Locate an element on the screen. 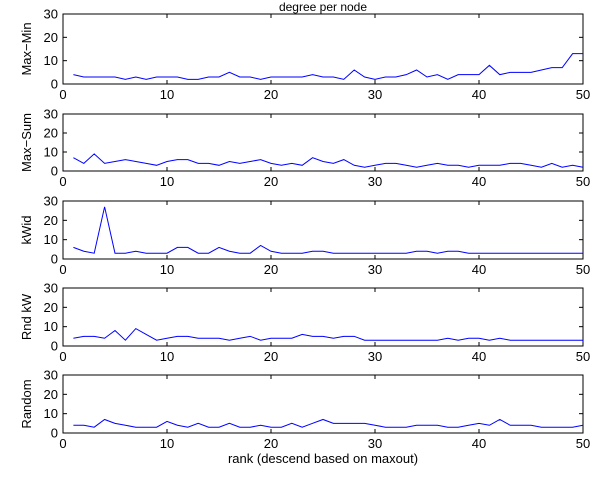 This screenshot has width=610, height=479. panel-2-ytick-label: 20 is located at coordinates (51, 133).